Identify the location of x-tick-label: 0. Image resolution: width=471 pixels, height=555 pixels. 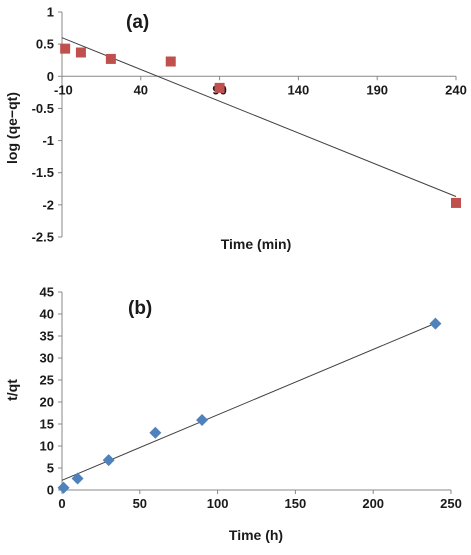
(61, 503).